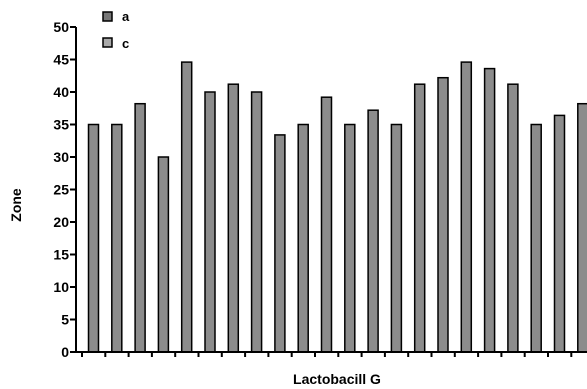  Describe the element at coordinates (61, 255) in the screenshot. I see `y-tick-label-15: 15` at that location.